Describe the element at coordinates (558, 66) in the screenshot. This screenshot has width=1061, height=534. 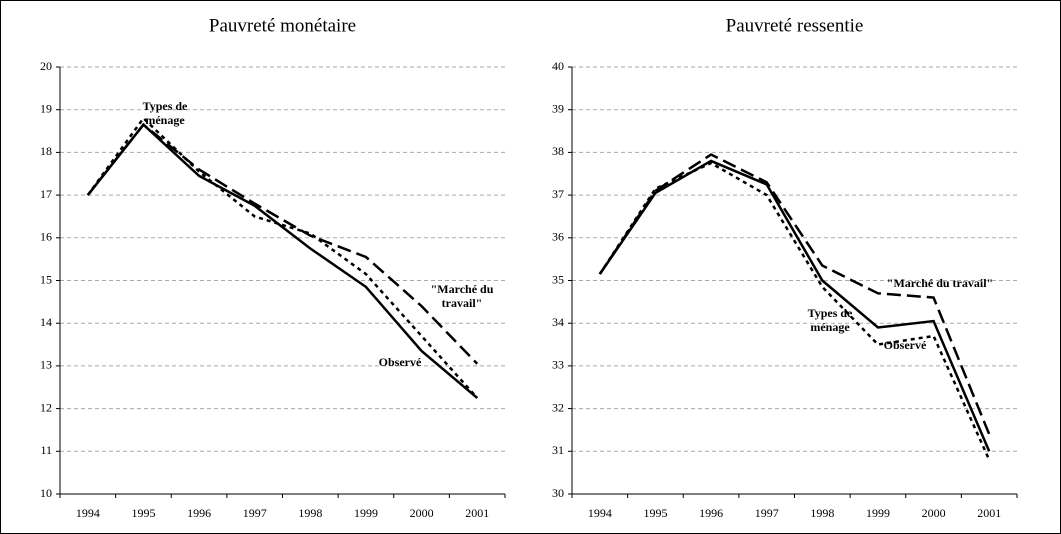
I see `y-tick-label: 40` at that location.